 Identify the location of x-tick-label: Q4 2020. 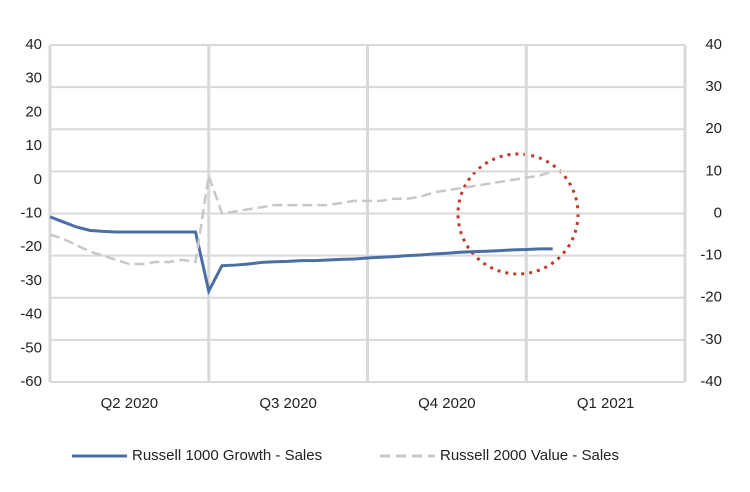
(447, 403).